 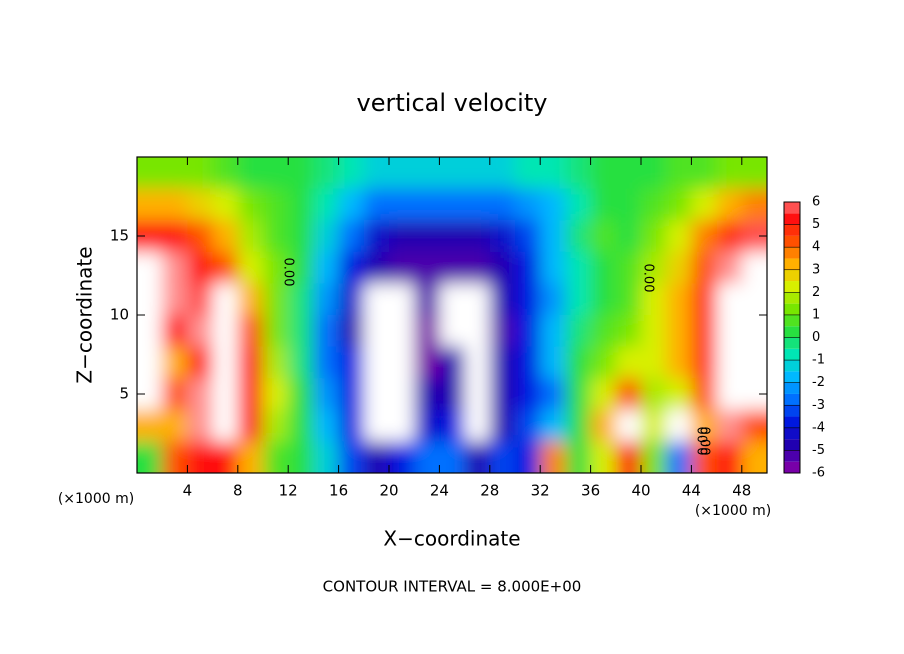 What do you see at coordinates (119, 315) in the screenshot?
I see `y-tick-label: 10` at bounding box center [119, 315].